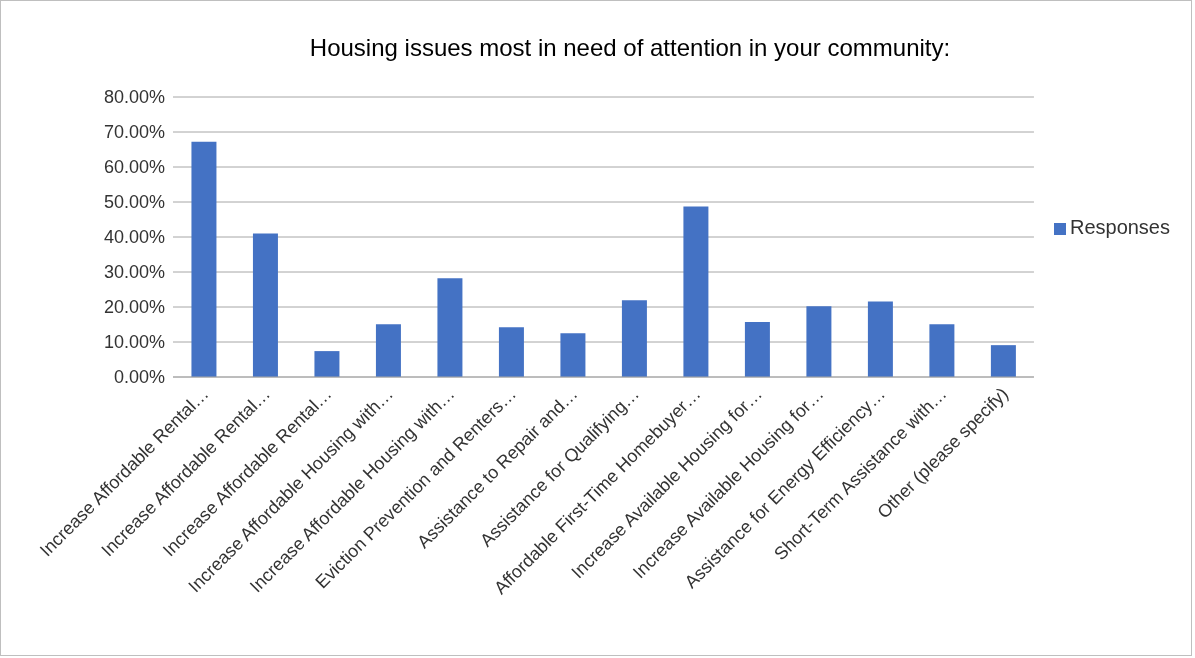  Describe the element at coordinates (134, 272) in the screenshot. I see `y-tick-label: 30.00%` at that location.